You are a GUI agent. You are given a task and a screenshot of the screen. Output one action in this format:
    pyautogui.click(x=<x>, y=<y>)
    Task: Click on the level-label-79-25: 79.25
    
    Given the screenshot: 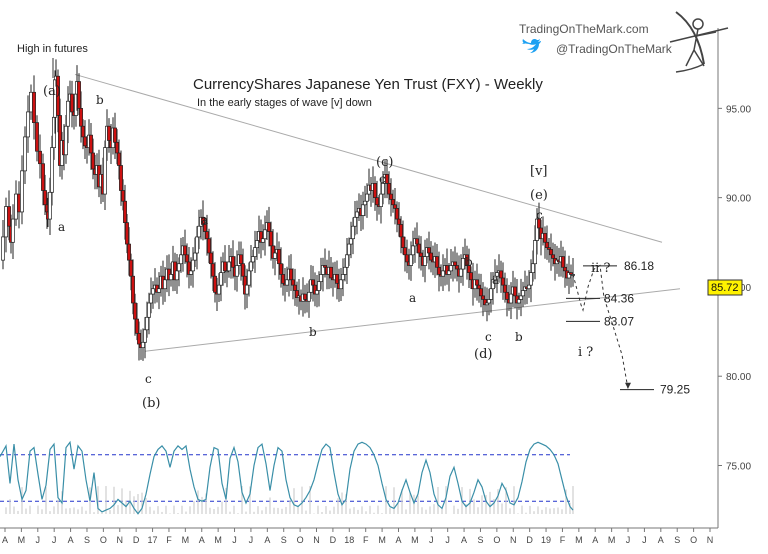 What is the action you would take?
    pyautogui.click(x=675, y=390)
    